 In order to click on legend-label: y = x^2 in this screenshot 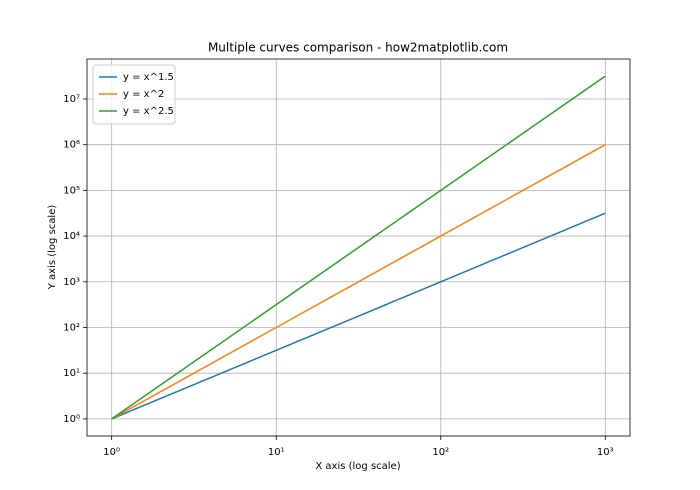, I will do `click(143, 94)`.